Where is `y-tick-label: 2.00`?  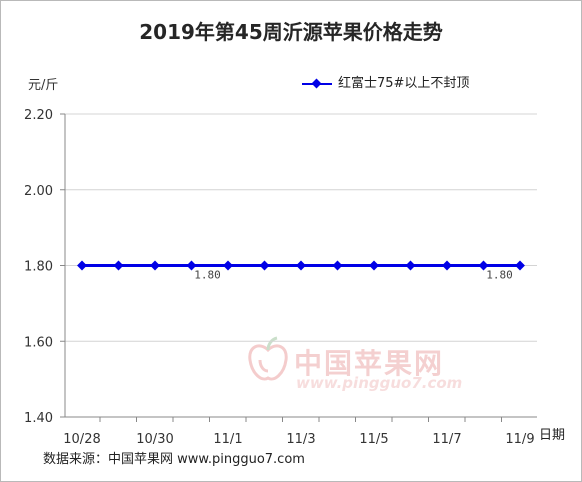
y-tick-label: 2.00 is located at coordinates (38, 191).